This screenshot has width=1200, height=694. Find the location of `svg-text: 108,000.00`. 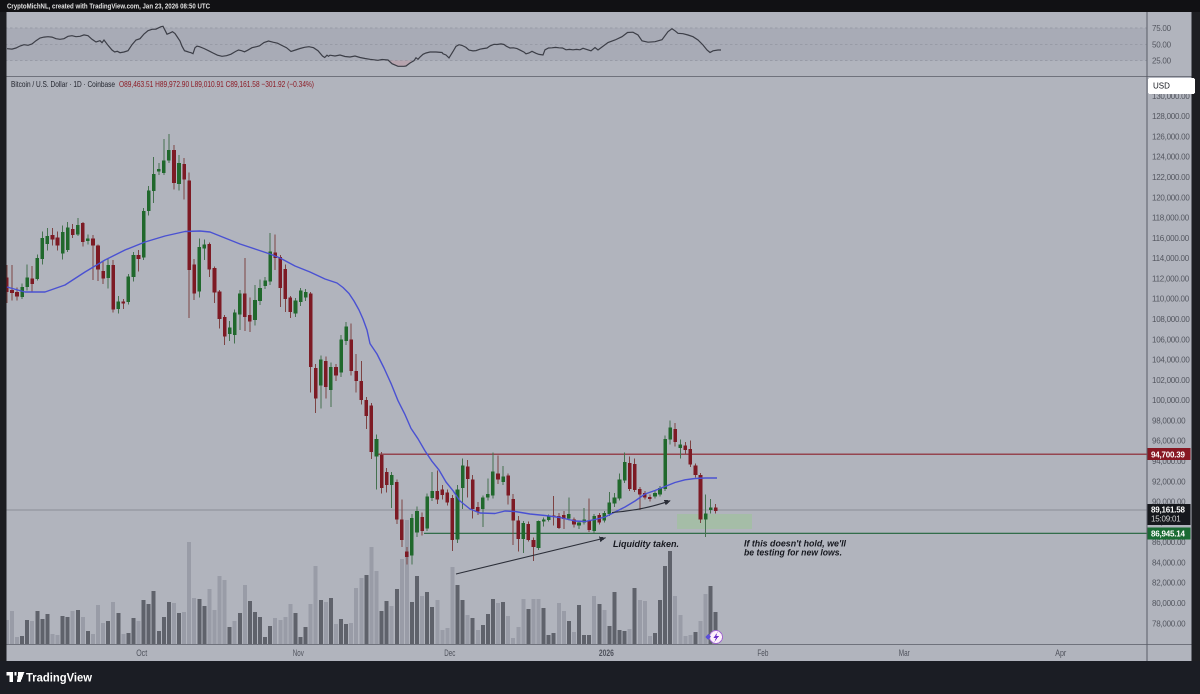

svg-text: 108,000.00 is located at coordinates (1171, 319).